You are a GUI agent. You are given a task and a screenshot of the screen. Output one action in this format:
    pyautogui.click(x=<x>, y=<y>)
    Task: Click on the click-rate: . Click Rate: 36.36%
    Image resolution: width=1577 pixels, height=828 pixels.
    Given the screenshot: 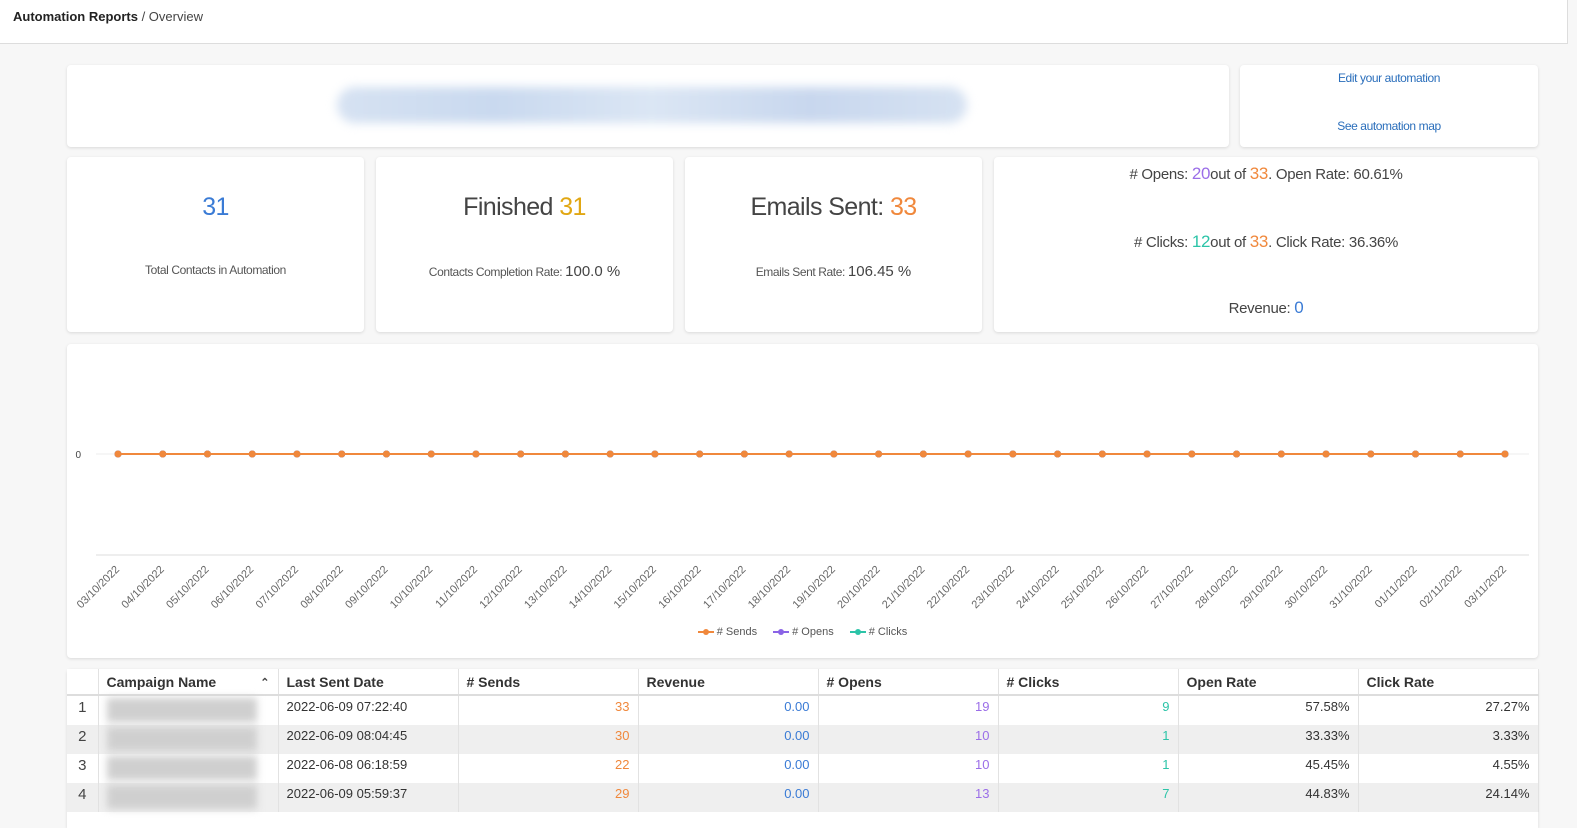 What is the action you would take?
    pyautogui.click(x=1333, y=242)
    